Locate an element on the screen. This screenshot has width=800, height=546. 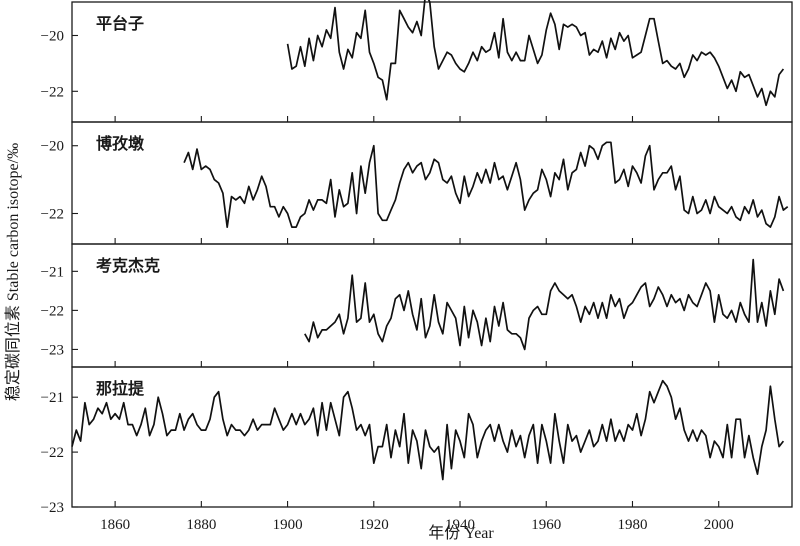
panel-label: 那拉提 is located at coordinates (120, 388).